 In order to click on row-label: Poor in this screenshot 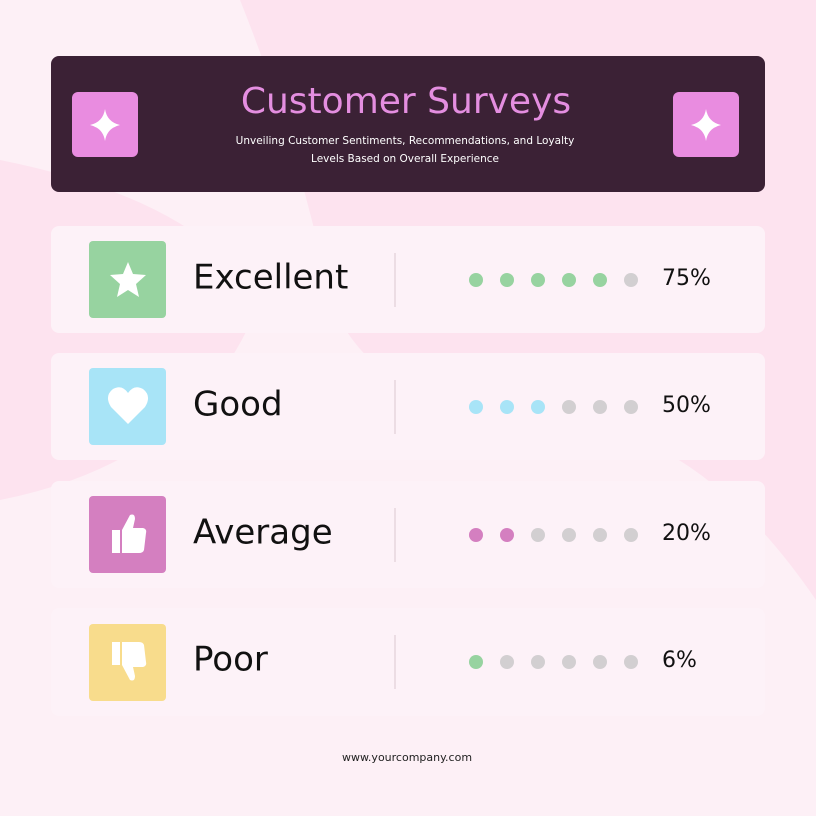, I will do `click(230, 660)`.